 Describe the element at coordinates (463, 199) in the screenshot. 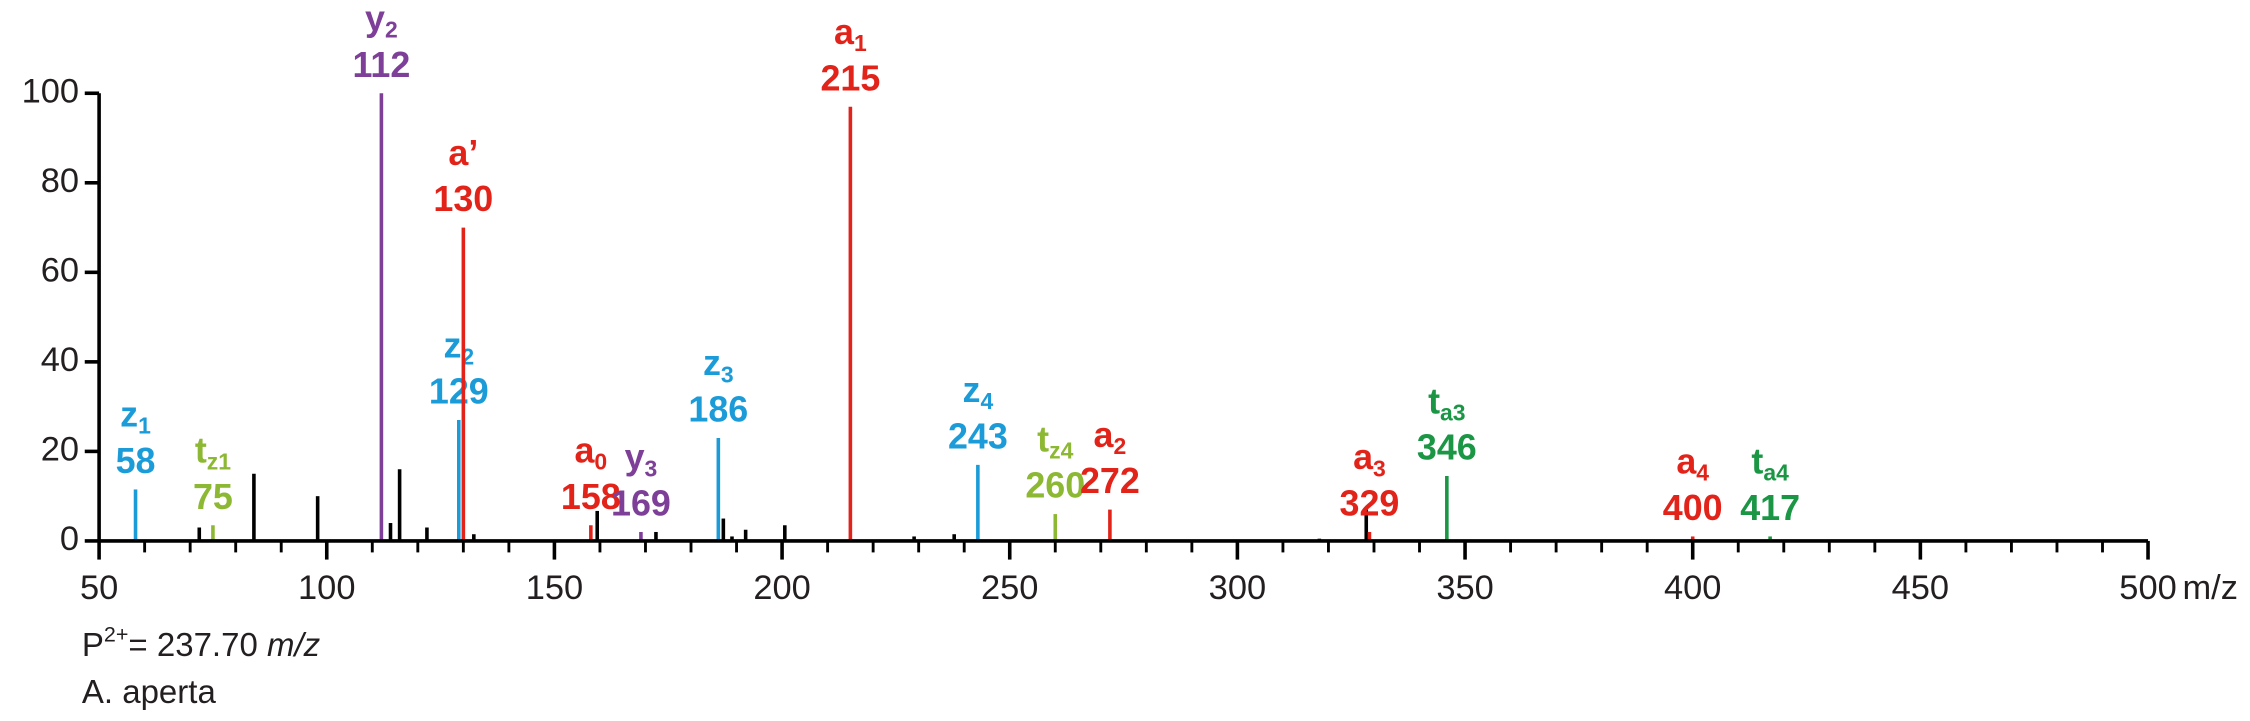

I see `peak-mz-label: 130` at that location.